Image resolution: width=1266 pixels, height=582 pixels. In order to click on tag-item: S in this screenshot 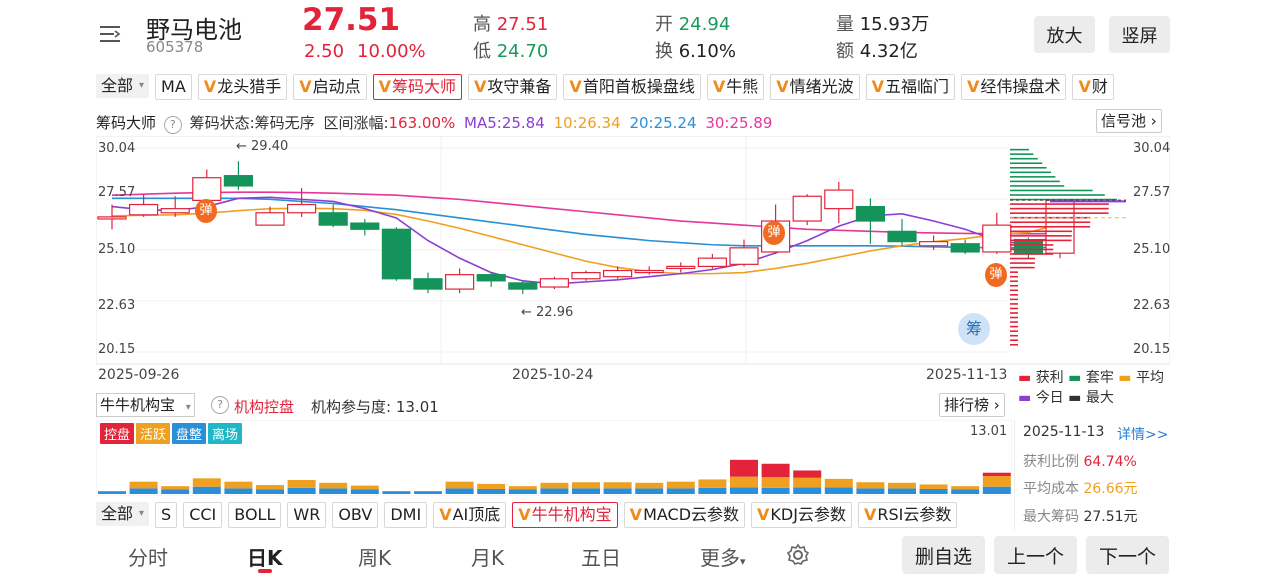, I will do `click(166, 515)`.